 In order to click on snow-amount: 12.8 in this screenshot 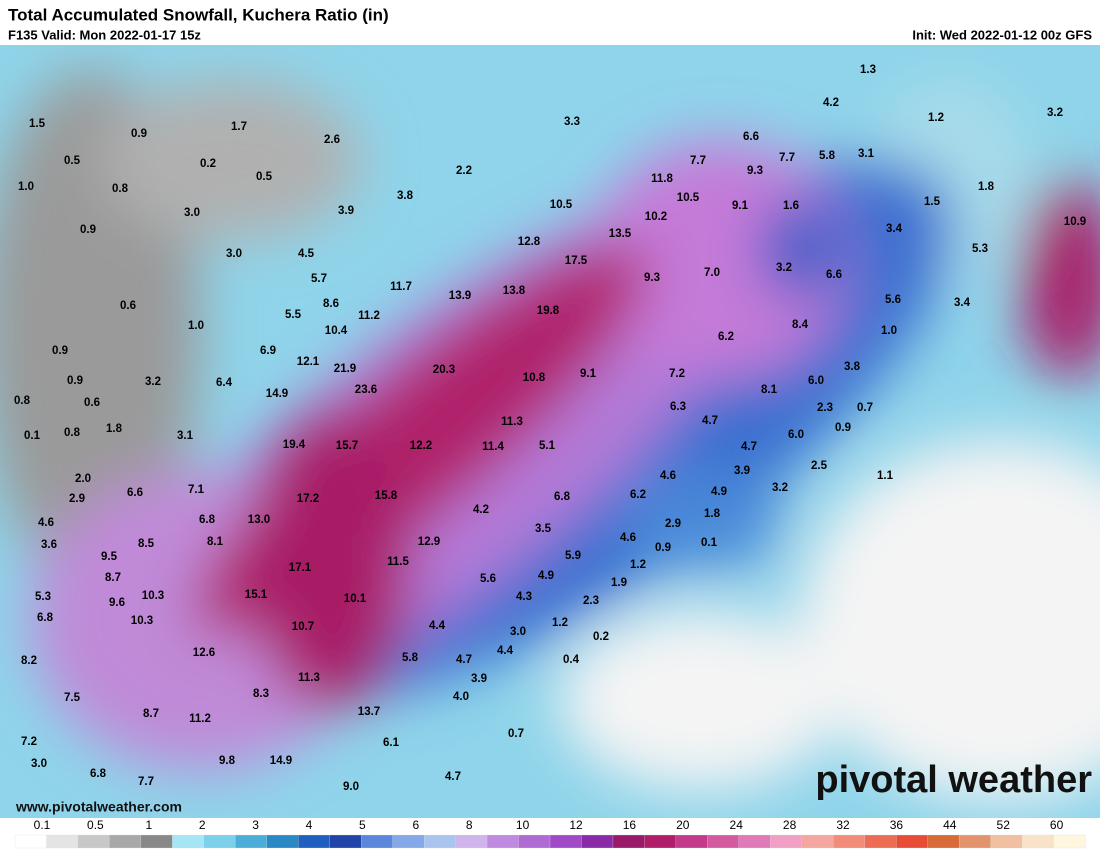, I will do `click(529, 242)`.